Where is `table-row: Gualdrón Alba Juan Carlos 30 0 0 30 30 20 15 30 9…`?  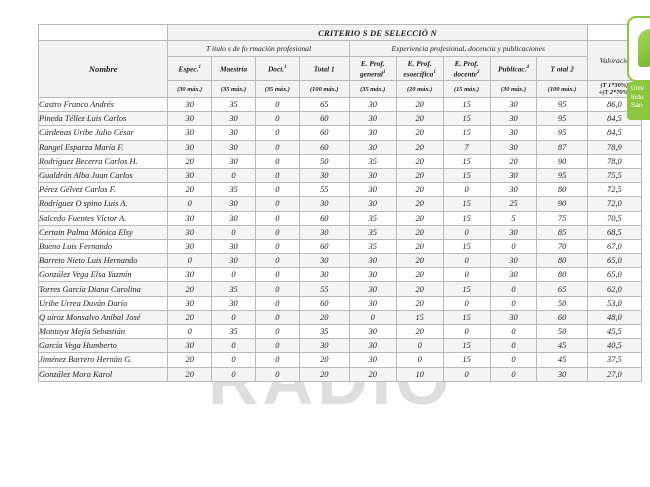
table-row: Gualdrón Alba Juan Carlos 30 0 0 30 30 20 15 30 9… is located at coordinates (340, 175).